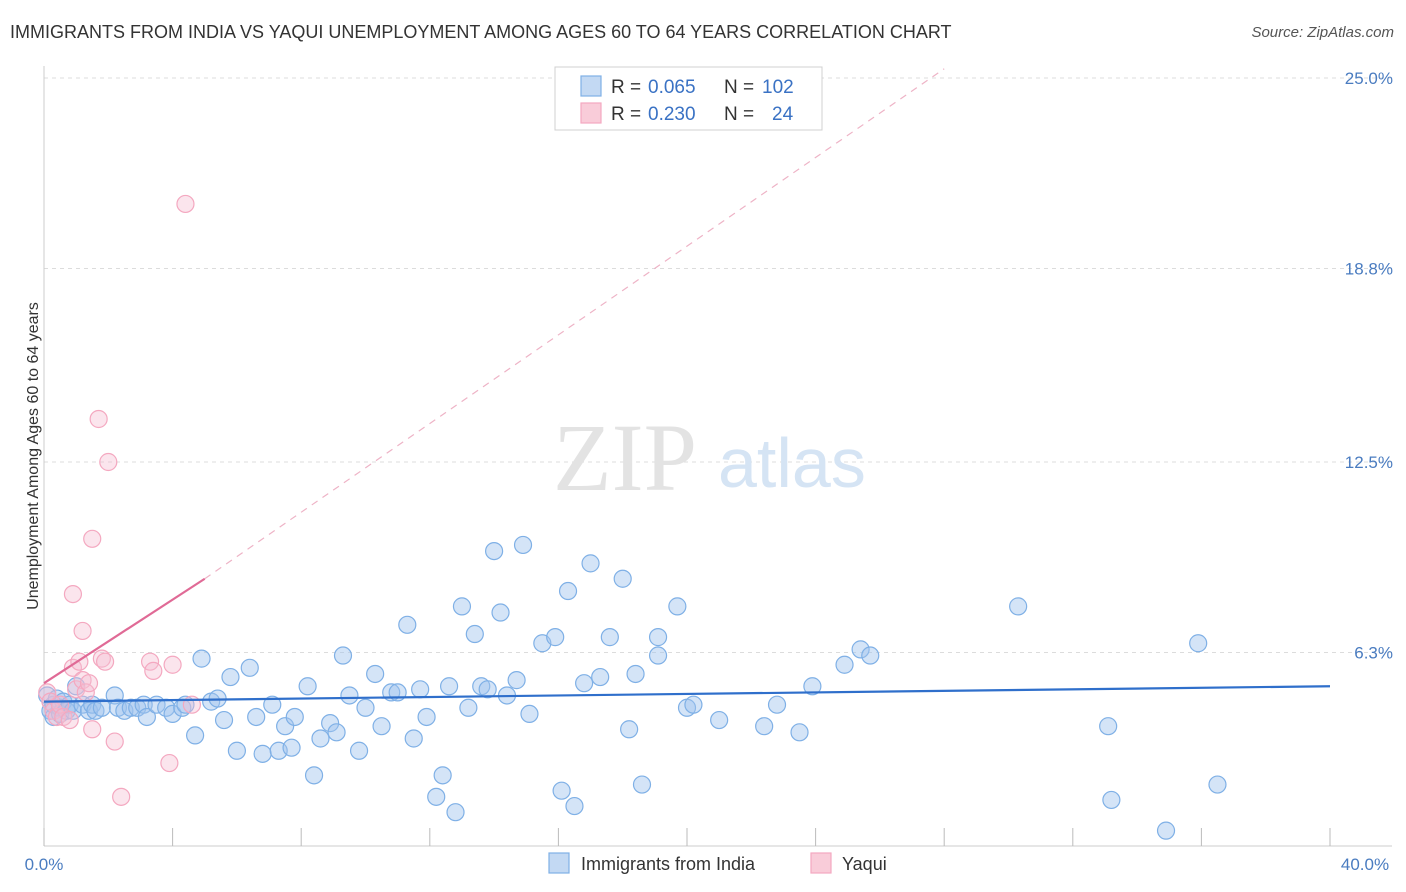  Describe the element at coordinates (864, 864) in the screenshot. I see `bottom-legend-label-yaqui: Yaqui` at that location.